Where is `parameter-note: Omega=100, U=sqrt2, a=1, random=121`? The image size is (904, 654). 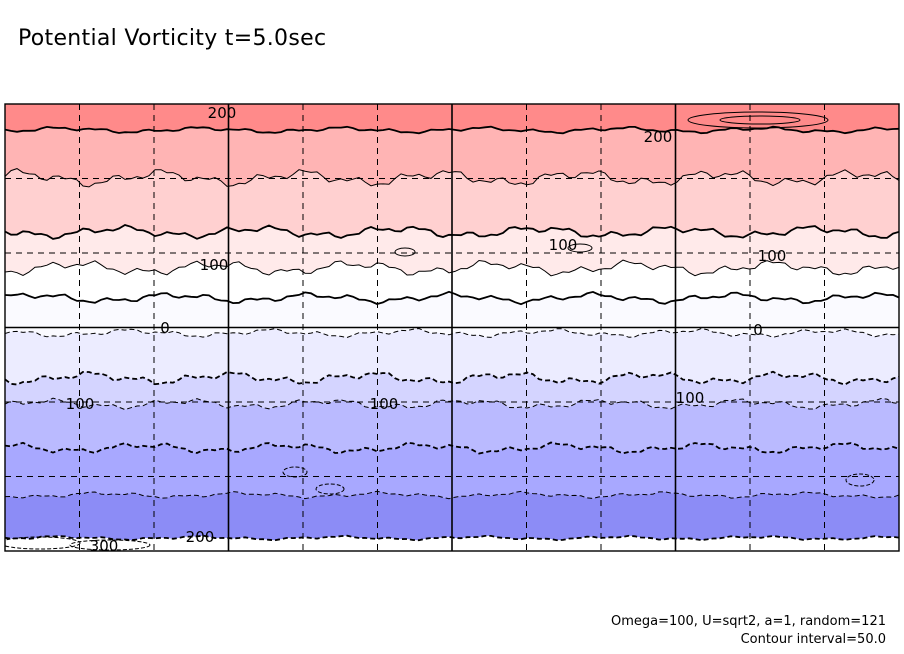 parameter-note: Omega=100, U=sqrt2, a=1, random=121 is located at coordinates (748, 621).